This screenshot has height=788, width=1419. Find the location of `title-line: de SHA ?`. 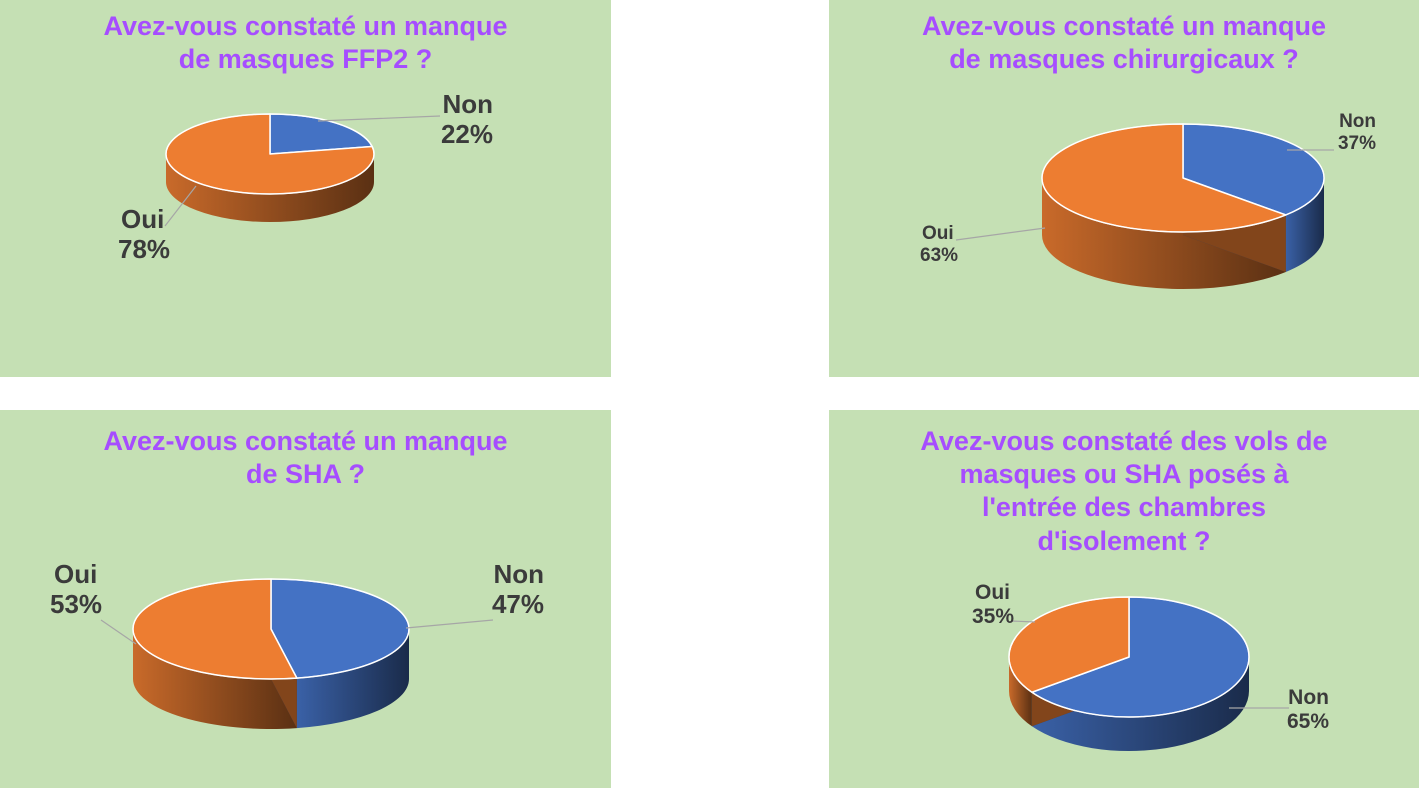

title-line: de SHA ? is located at coordinates (305, 474).